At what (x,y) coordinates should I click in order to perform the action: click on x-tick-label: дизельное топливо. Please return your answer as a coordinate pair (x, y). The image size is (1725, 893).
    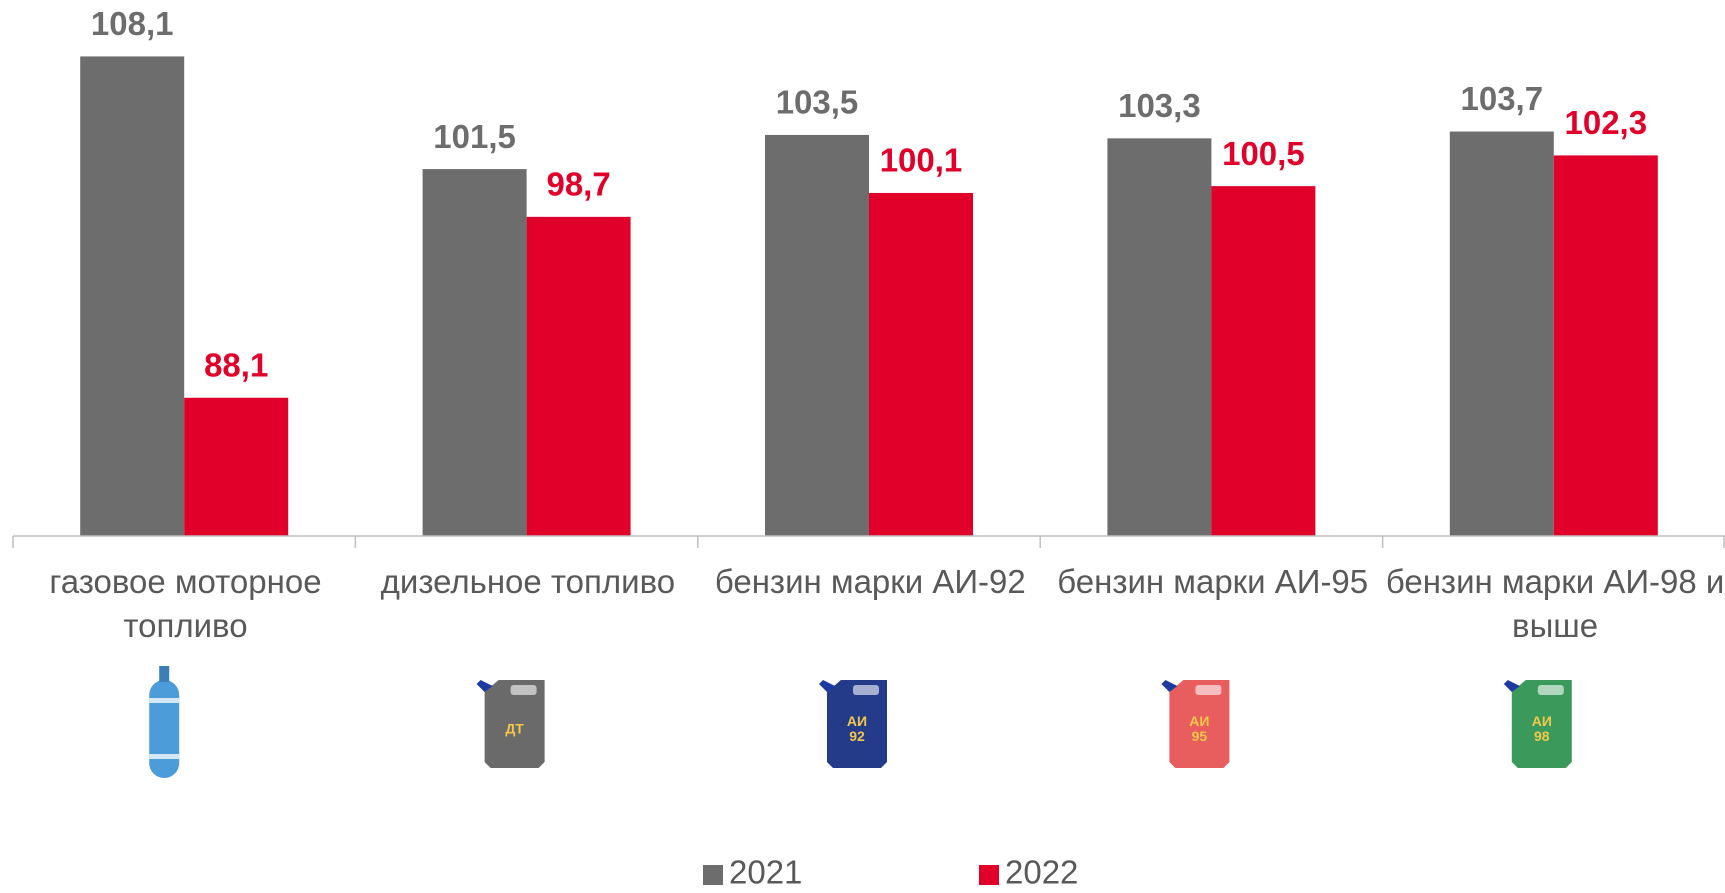
    Looking at the image, I should click on (528, 581).